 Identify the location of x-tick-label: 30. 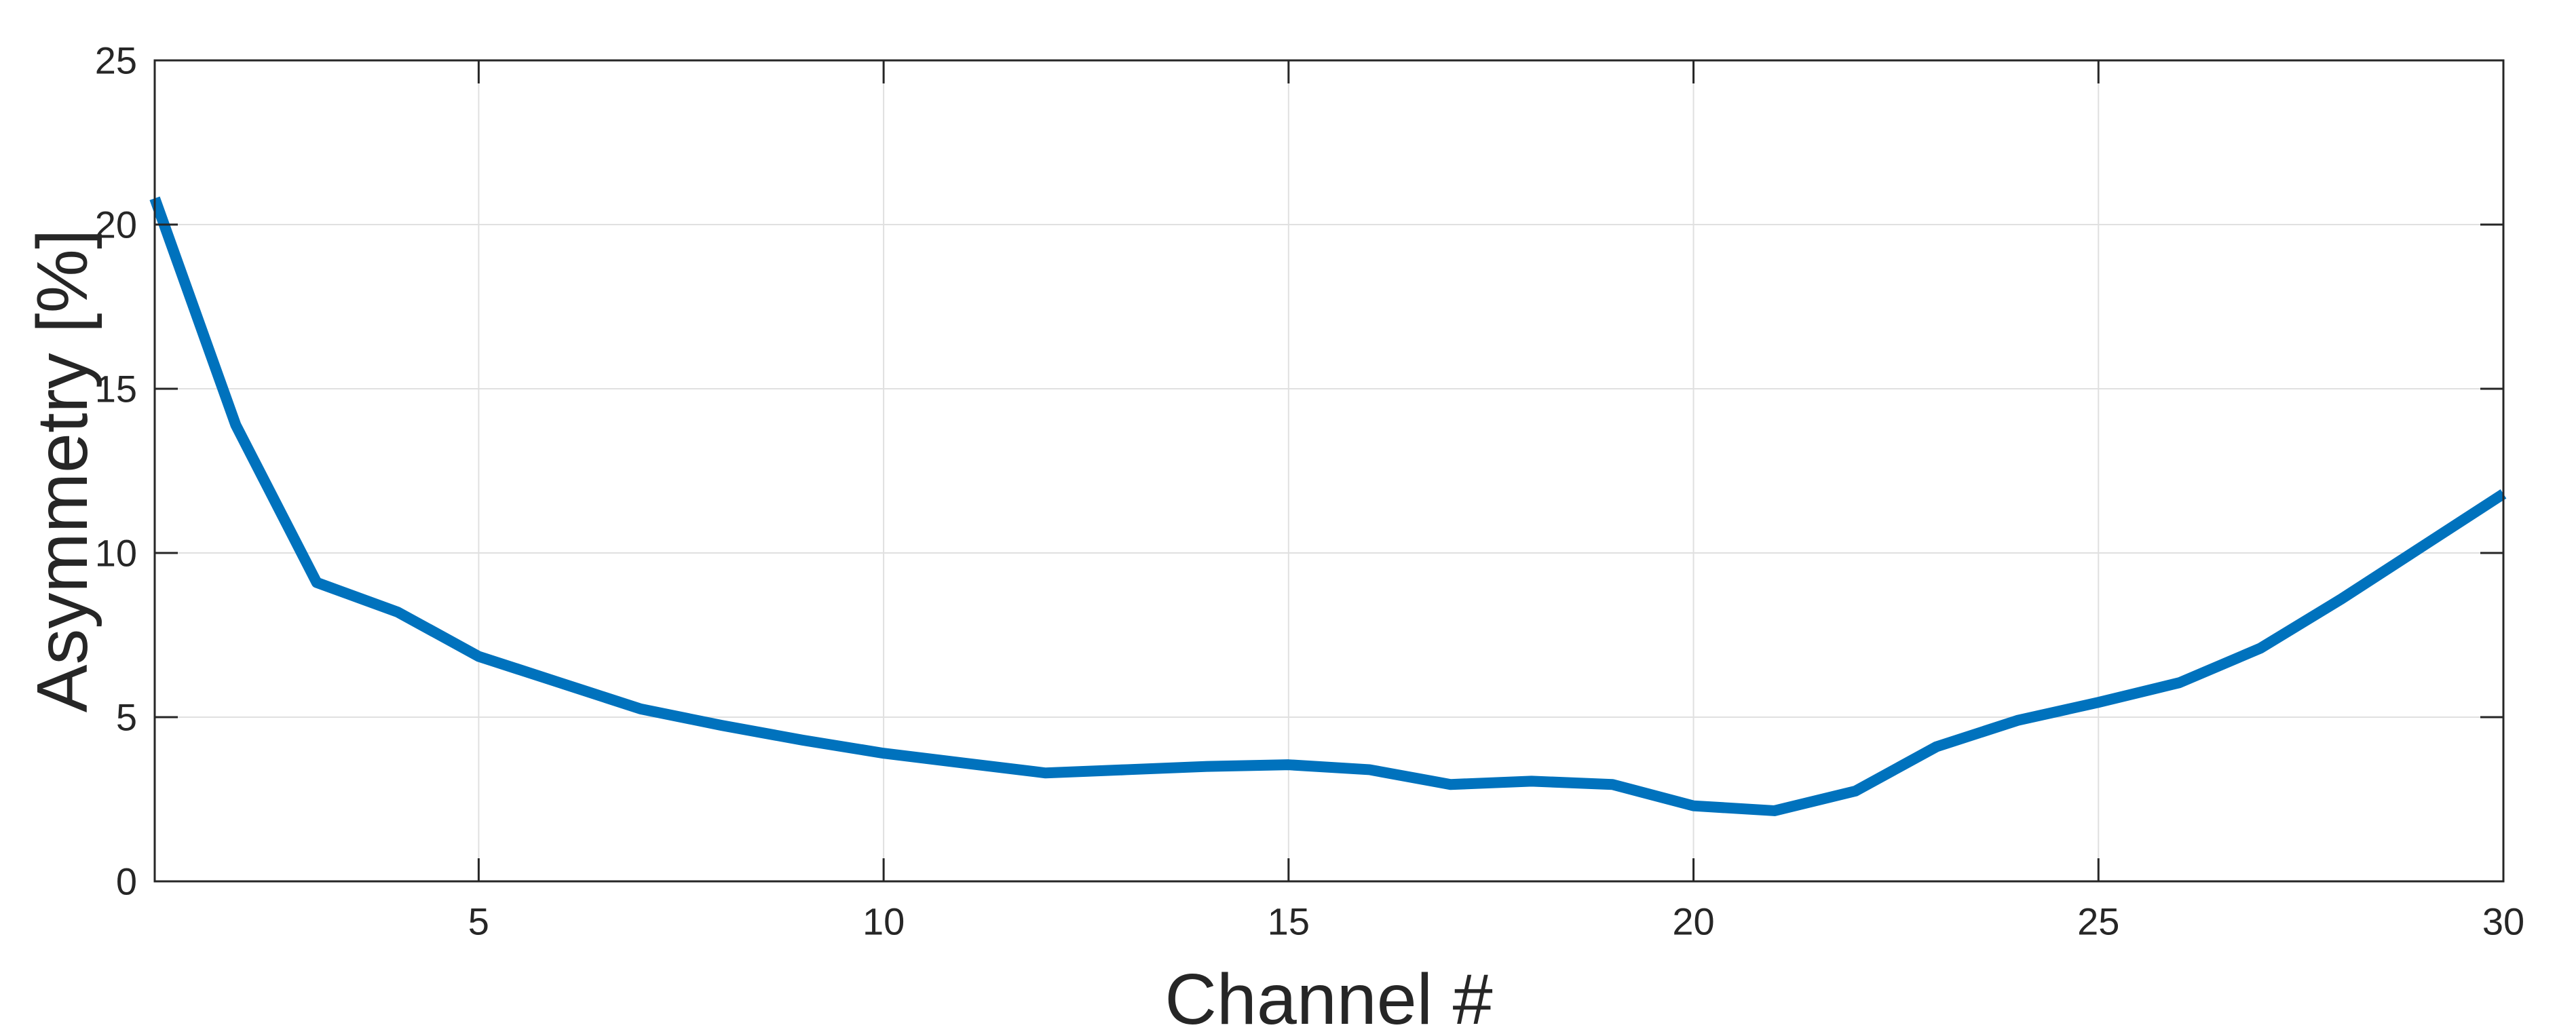
(2503, 922).